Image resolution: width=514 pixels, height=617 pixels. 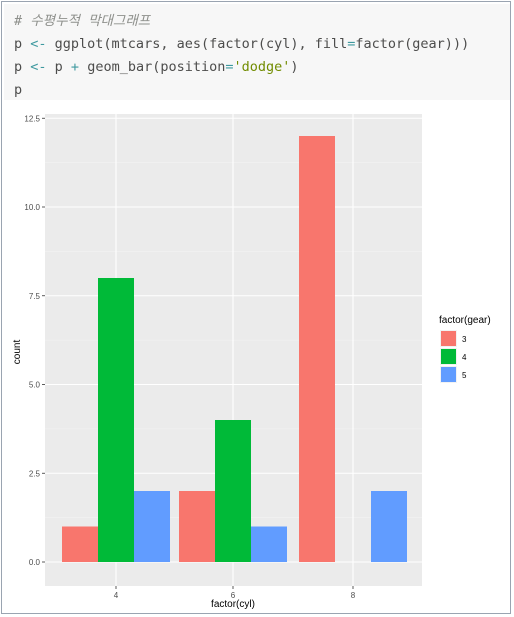 What do you see at coordinates (32, 118) in the screenshot?
I see `y-tick-label: 12.5` at bounding box center [32, 118].